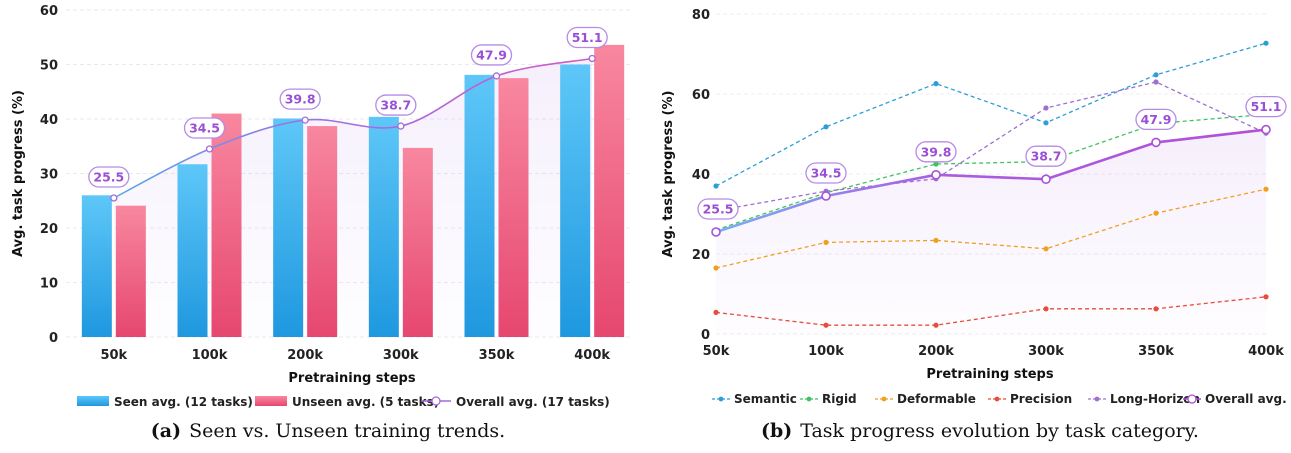  I want to click on legend-marker-overall, so click(436, 401).